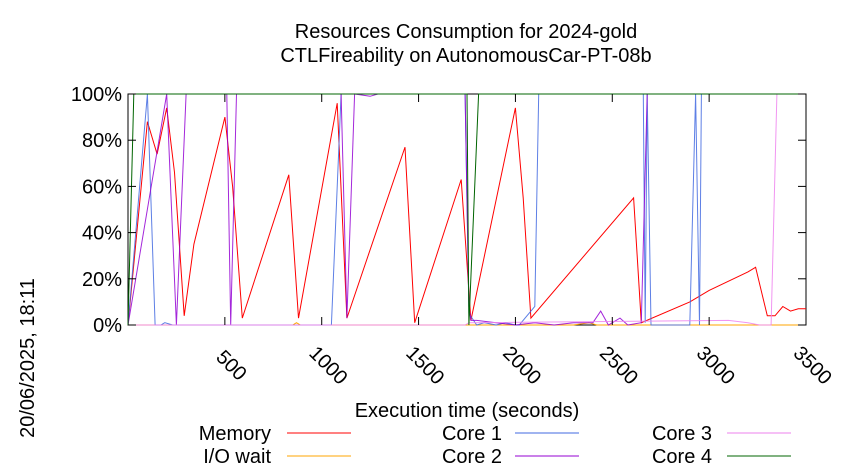 This screenshot has width=850, height=475. I want to click on y-tick-label: 100%, so click(96, 95).